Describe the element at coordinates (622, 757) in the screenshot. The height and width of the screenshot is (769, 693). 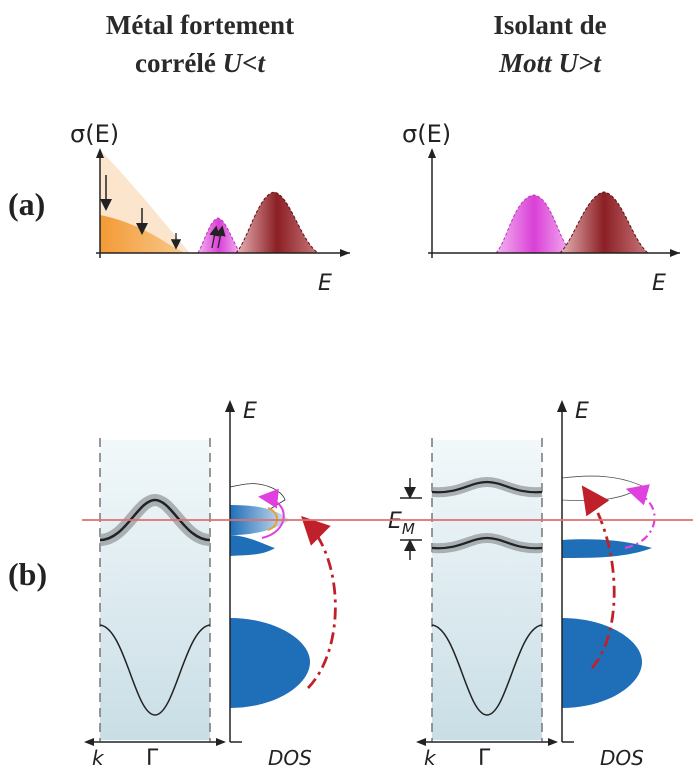
I see `dos-label-right: DOS` at that location.